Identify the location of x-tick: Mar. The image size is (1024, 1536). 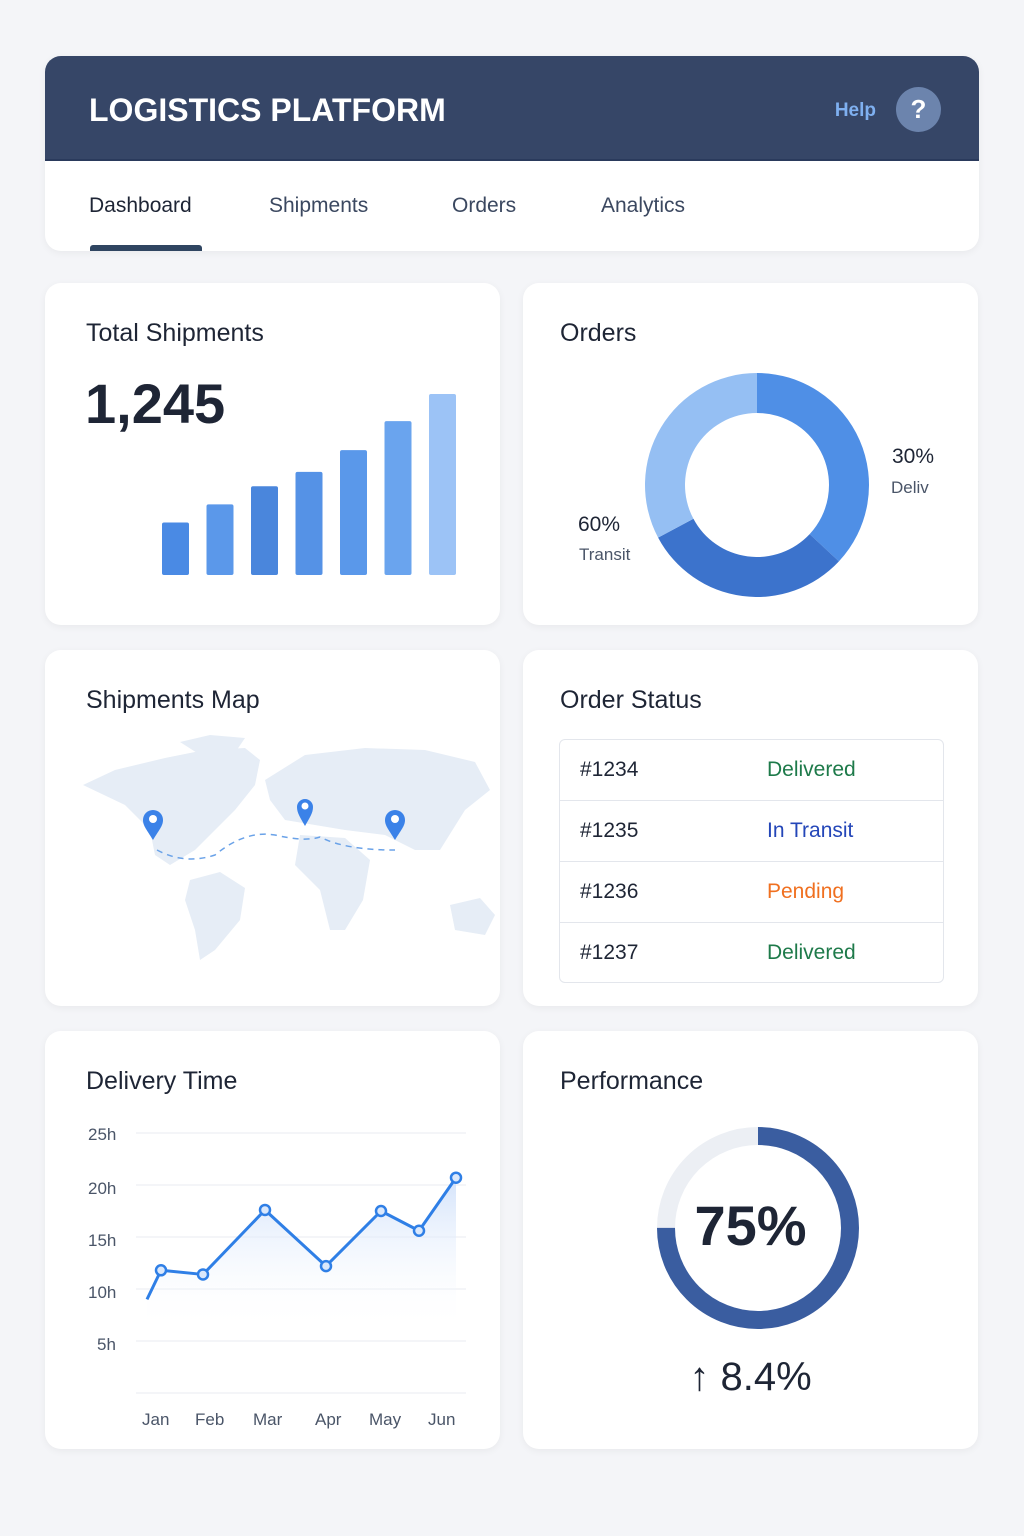
(268, 1419).